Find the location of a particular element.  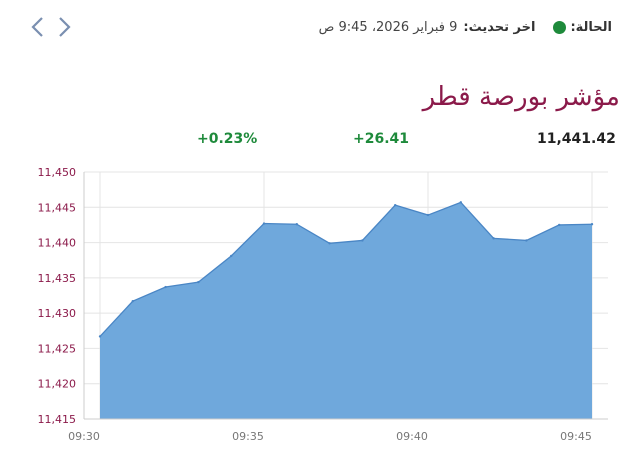

chevron-left-icon is located at coordinates (37, 27).